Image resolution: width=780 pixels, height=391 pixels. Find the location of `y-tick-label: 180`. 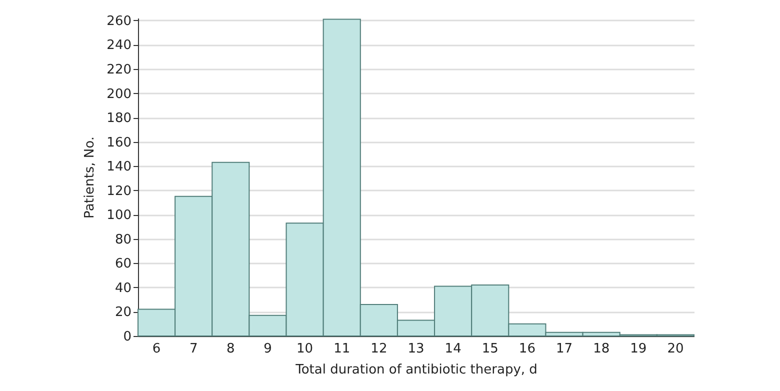

y-tick-label: 180 is located at coordinates (119, 118).